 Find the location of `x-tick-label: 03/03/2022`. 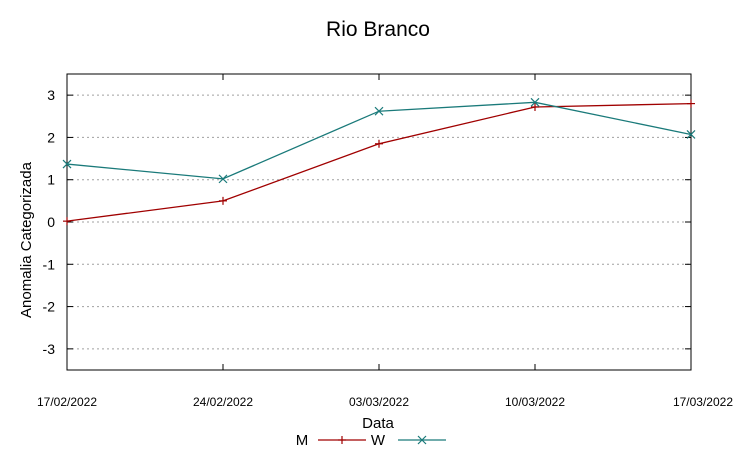

x-tick-label: 03/03/2022 is located at coordinates (379, 402).